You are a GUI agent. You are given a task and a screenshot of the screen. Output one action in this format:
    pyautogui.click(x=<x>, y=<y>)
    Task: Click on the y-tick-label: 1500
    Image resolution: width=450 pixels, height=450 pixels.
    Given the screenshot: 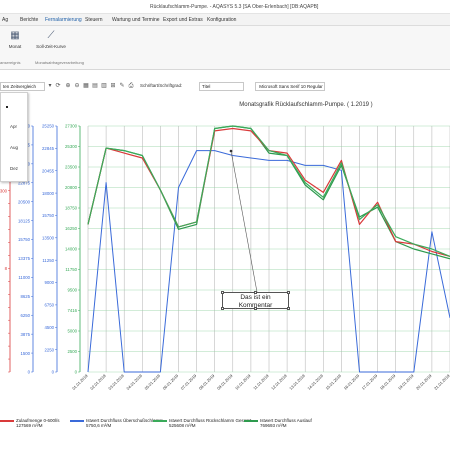 What is the action you would take?
    pyautogui.click(x=25, y=353)
    